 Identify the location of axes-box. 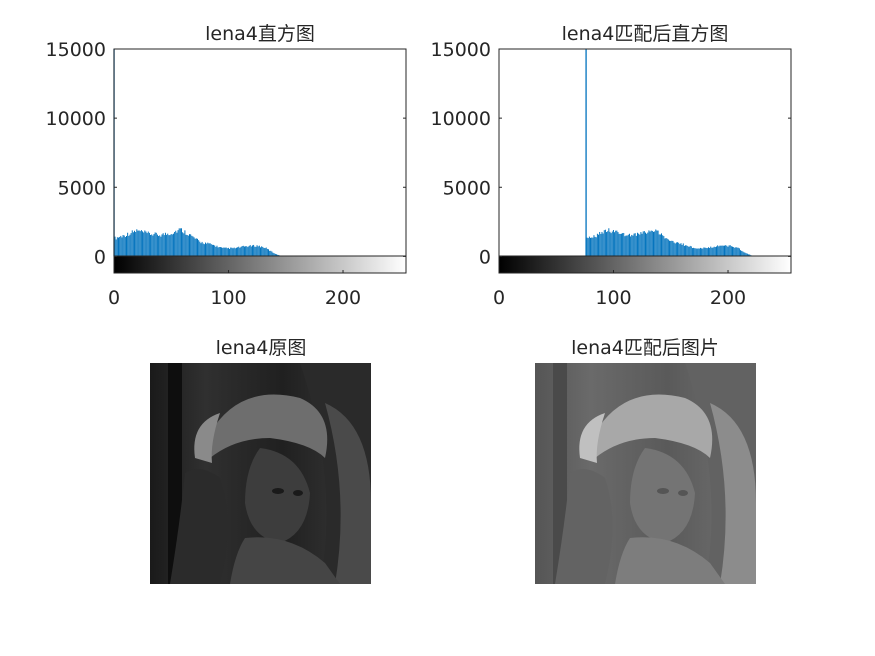
(645, 161).